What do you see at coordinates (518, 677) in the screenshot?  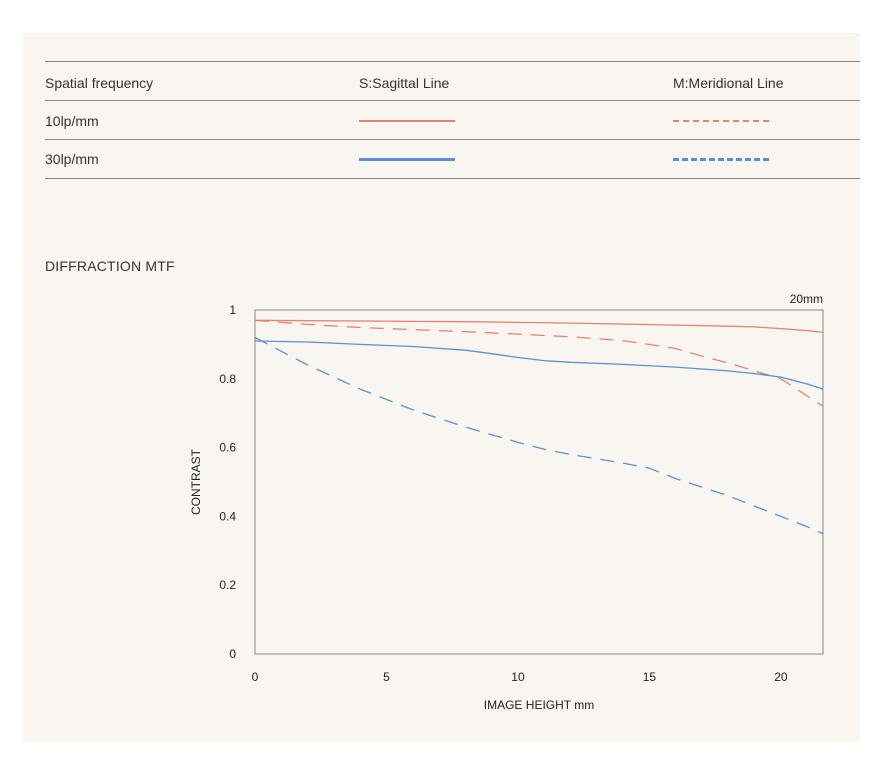 I see `x-tick-label: 10` at bounding box center [518, 677].